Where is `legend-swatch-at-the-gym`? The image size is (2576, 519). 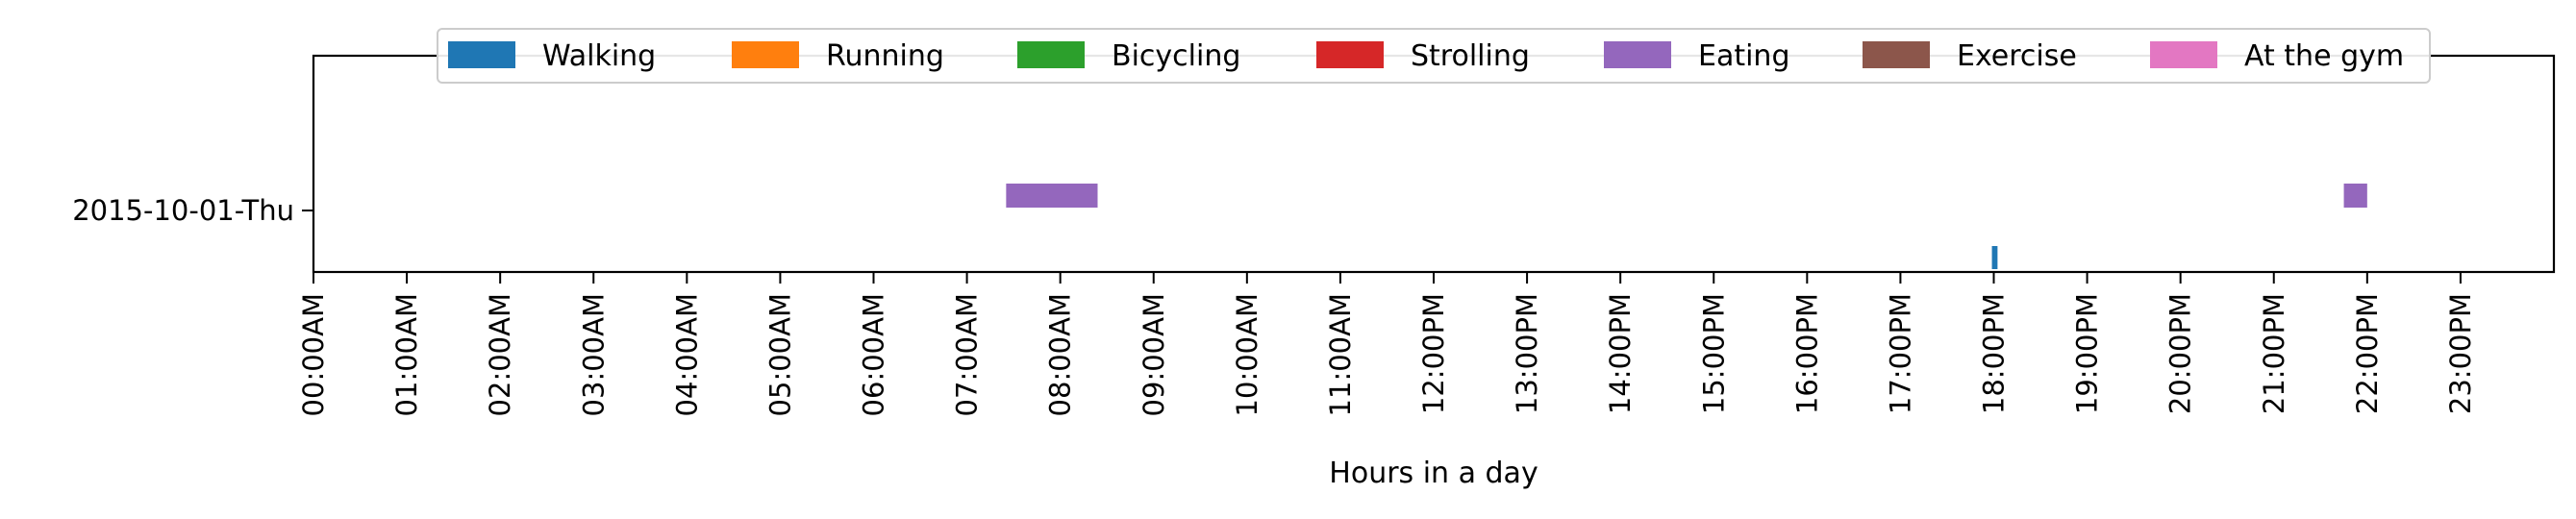 legend-swatch-at-the-gym is located at coordinates (2183, 54).